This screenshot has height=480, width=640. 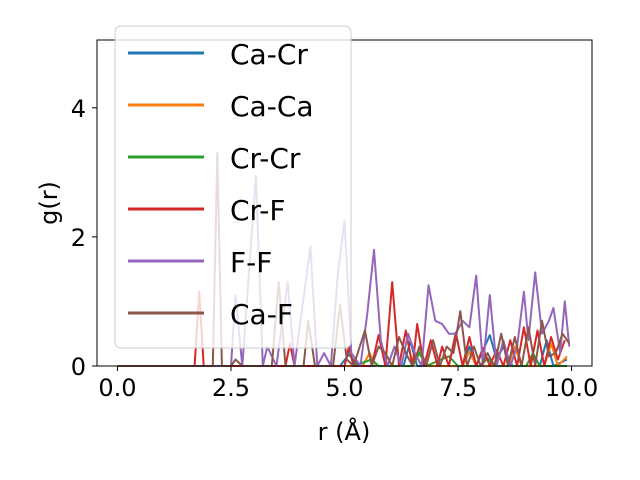 What do you see at coordinates (571, 388) in the screenshot?
I see `x-tick-label: 10.0` at bounding box center [571, 388].